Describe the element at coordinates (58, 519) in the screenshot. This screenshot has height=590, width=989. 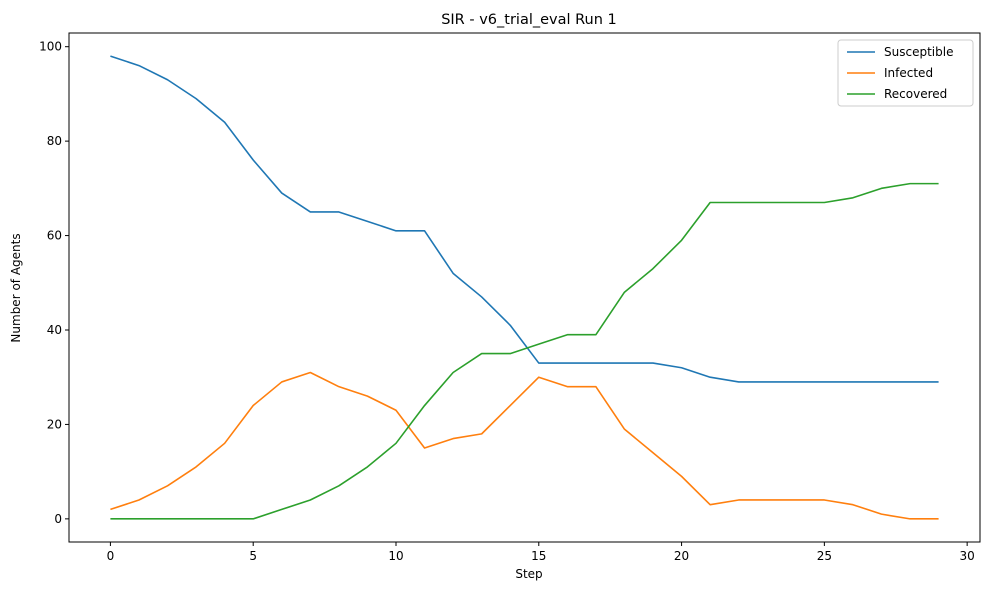
I see `y-tick-label: 0` at that location.